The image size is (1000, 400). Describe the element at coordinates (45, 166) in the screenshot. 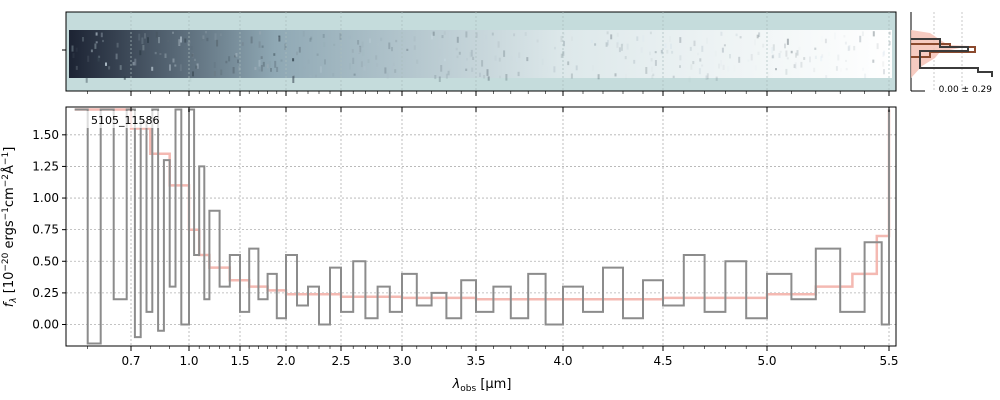

I see `y-tick-label: 1.25` at that location.